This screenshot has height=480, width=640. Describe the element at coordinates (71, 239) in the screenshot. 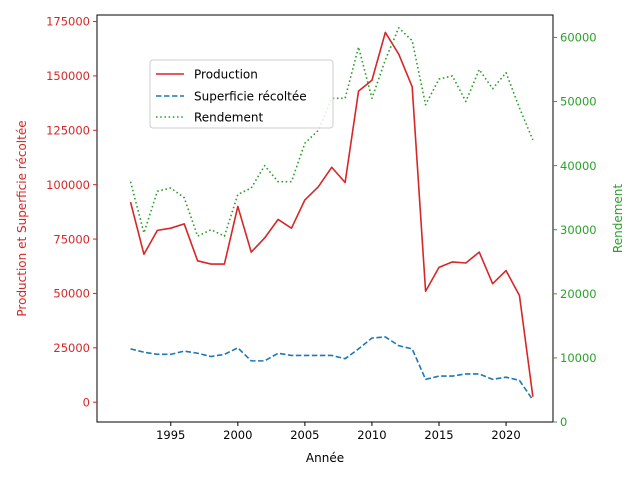

I see `y-left-tick-label: 75000` at that location.